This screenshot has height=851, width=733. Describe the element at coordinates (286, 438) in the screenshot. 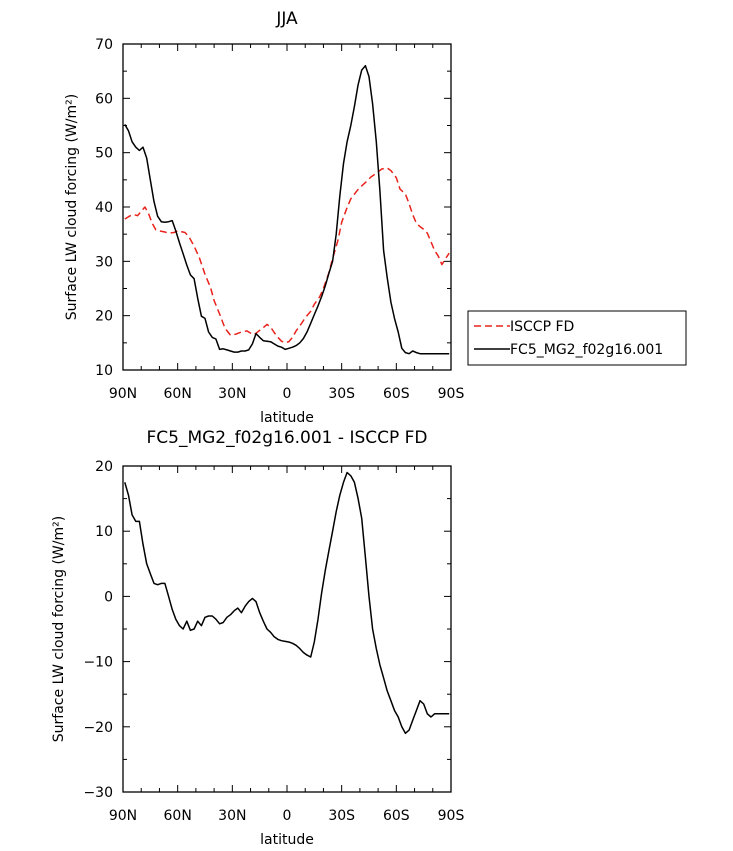

I see `bottom-chart-title: FC5_MG2_f02g16.001 - ISCCP FD` at that location.